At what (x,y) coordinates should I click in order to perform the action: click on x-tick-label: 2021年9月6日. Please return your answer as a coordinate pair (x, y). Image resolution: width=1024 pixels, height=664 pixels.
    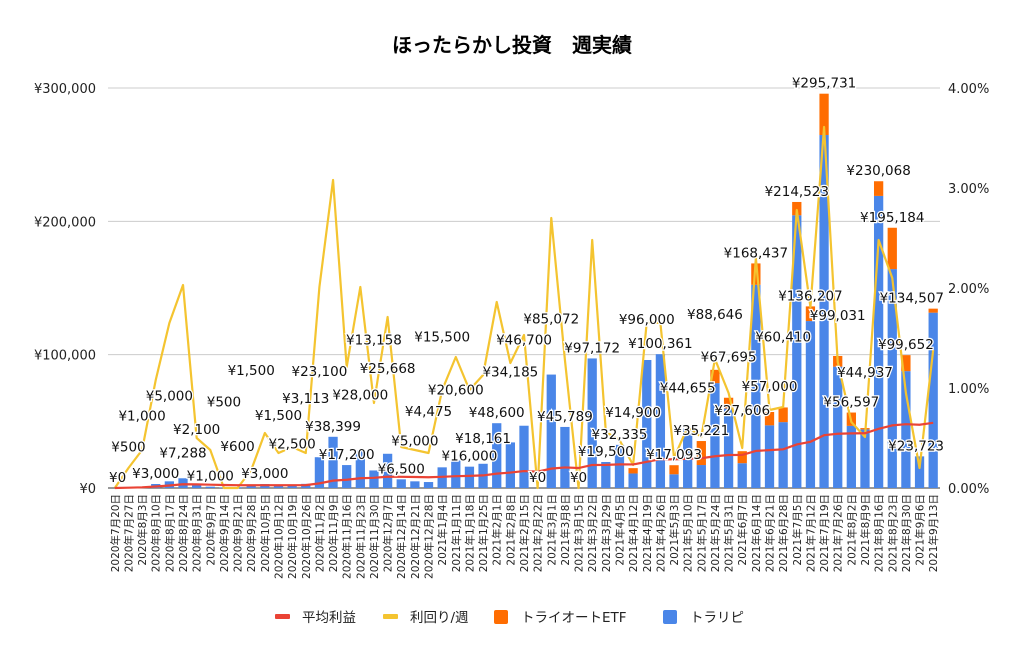
    Looking at the image, I should click on (920, 530).